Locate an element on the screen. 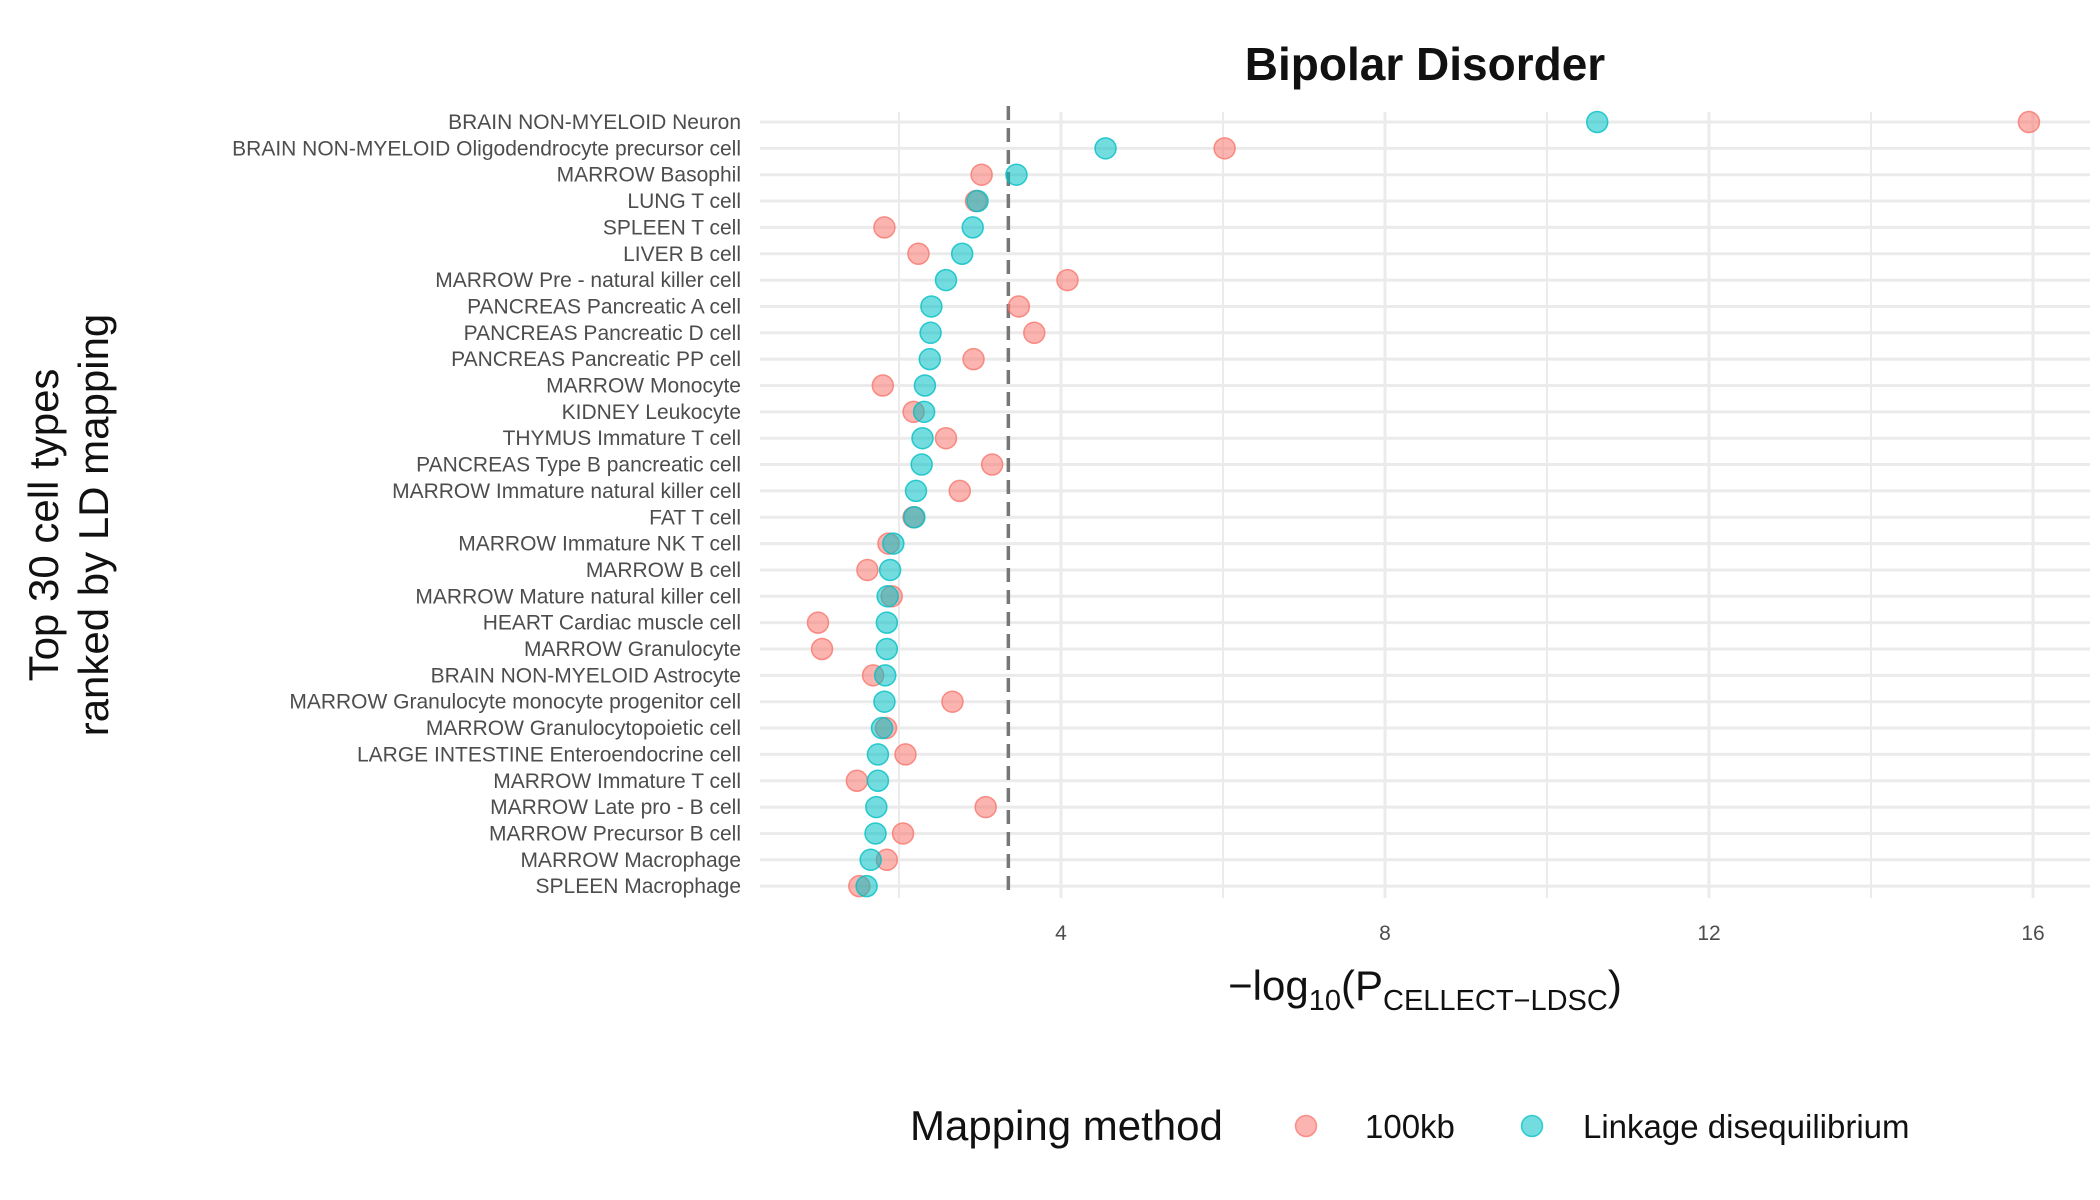 Image resolution: width=2100 pixels, height=1200 pixels. category-label: MARROW Immature T cell is located at coordinates (617, 781).